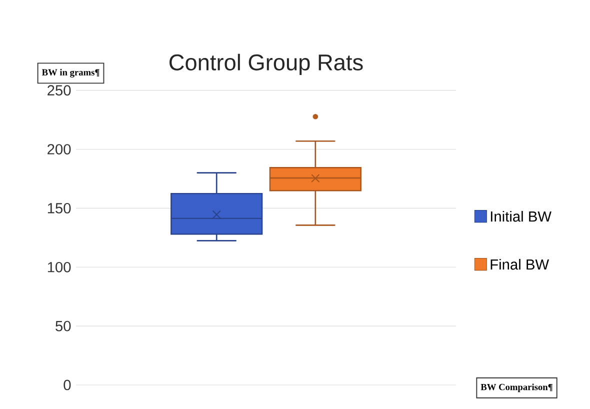 The image size is (590, 409). I want to click on y-tick-label: 250, so click(59, 90).